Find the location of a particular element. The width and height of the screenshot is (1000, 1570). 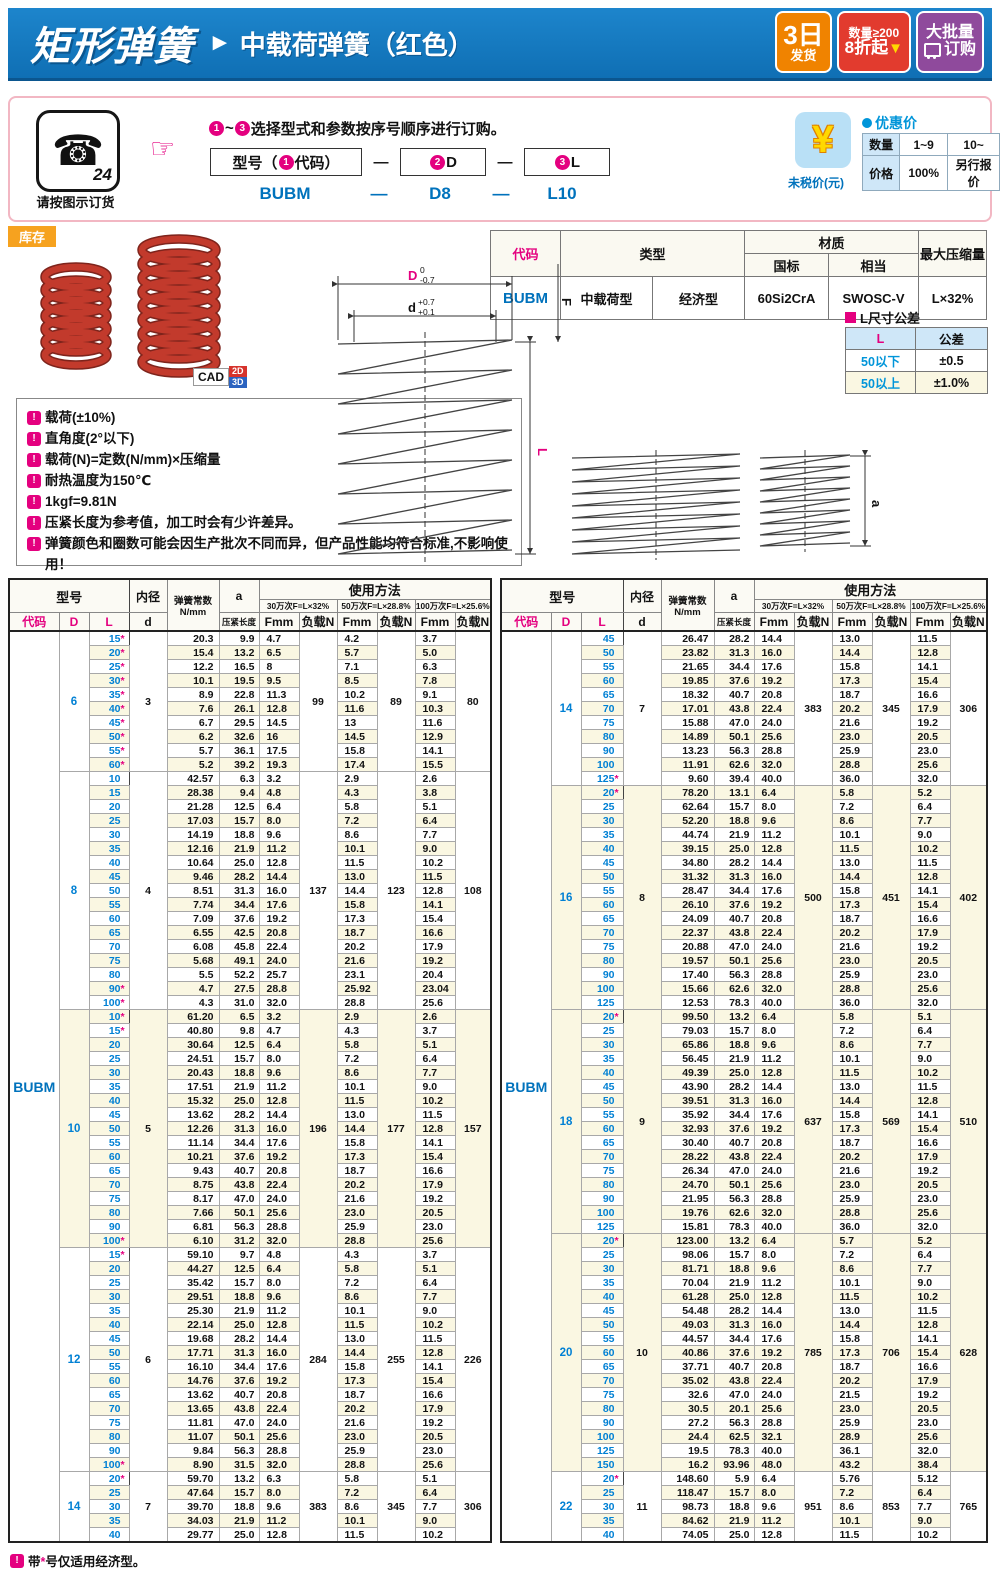

length-cell: 30 is located at coordinates (602, 1044).